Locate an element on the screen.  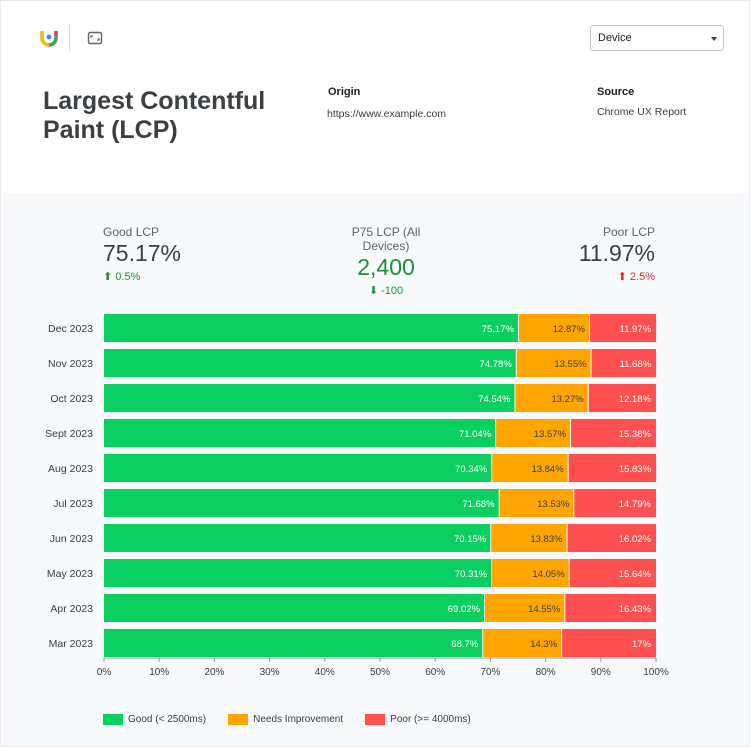
source-label: Source is located at coordinates (616, 92).